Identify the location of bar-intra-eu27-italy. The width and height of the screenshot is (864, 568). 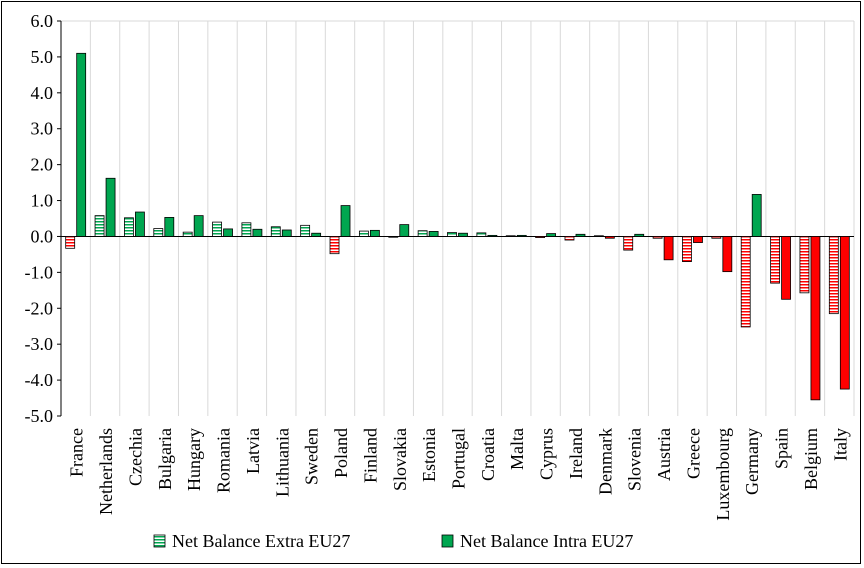
(844, 313).